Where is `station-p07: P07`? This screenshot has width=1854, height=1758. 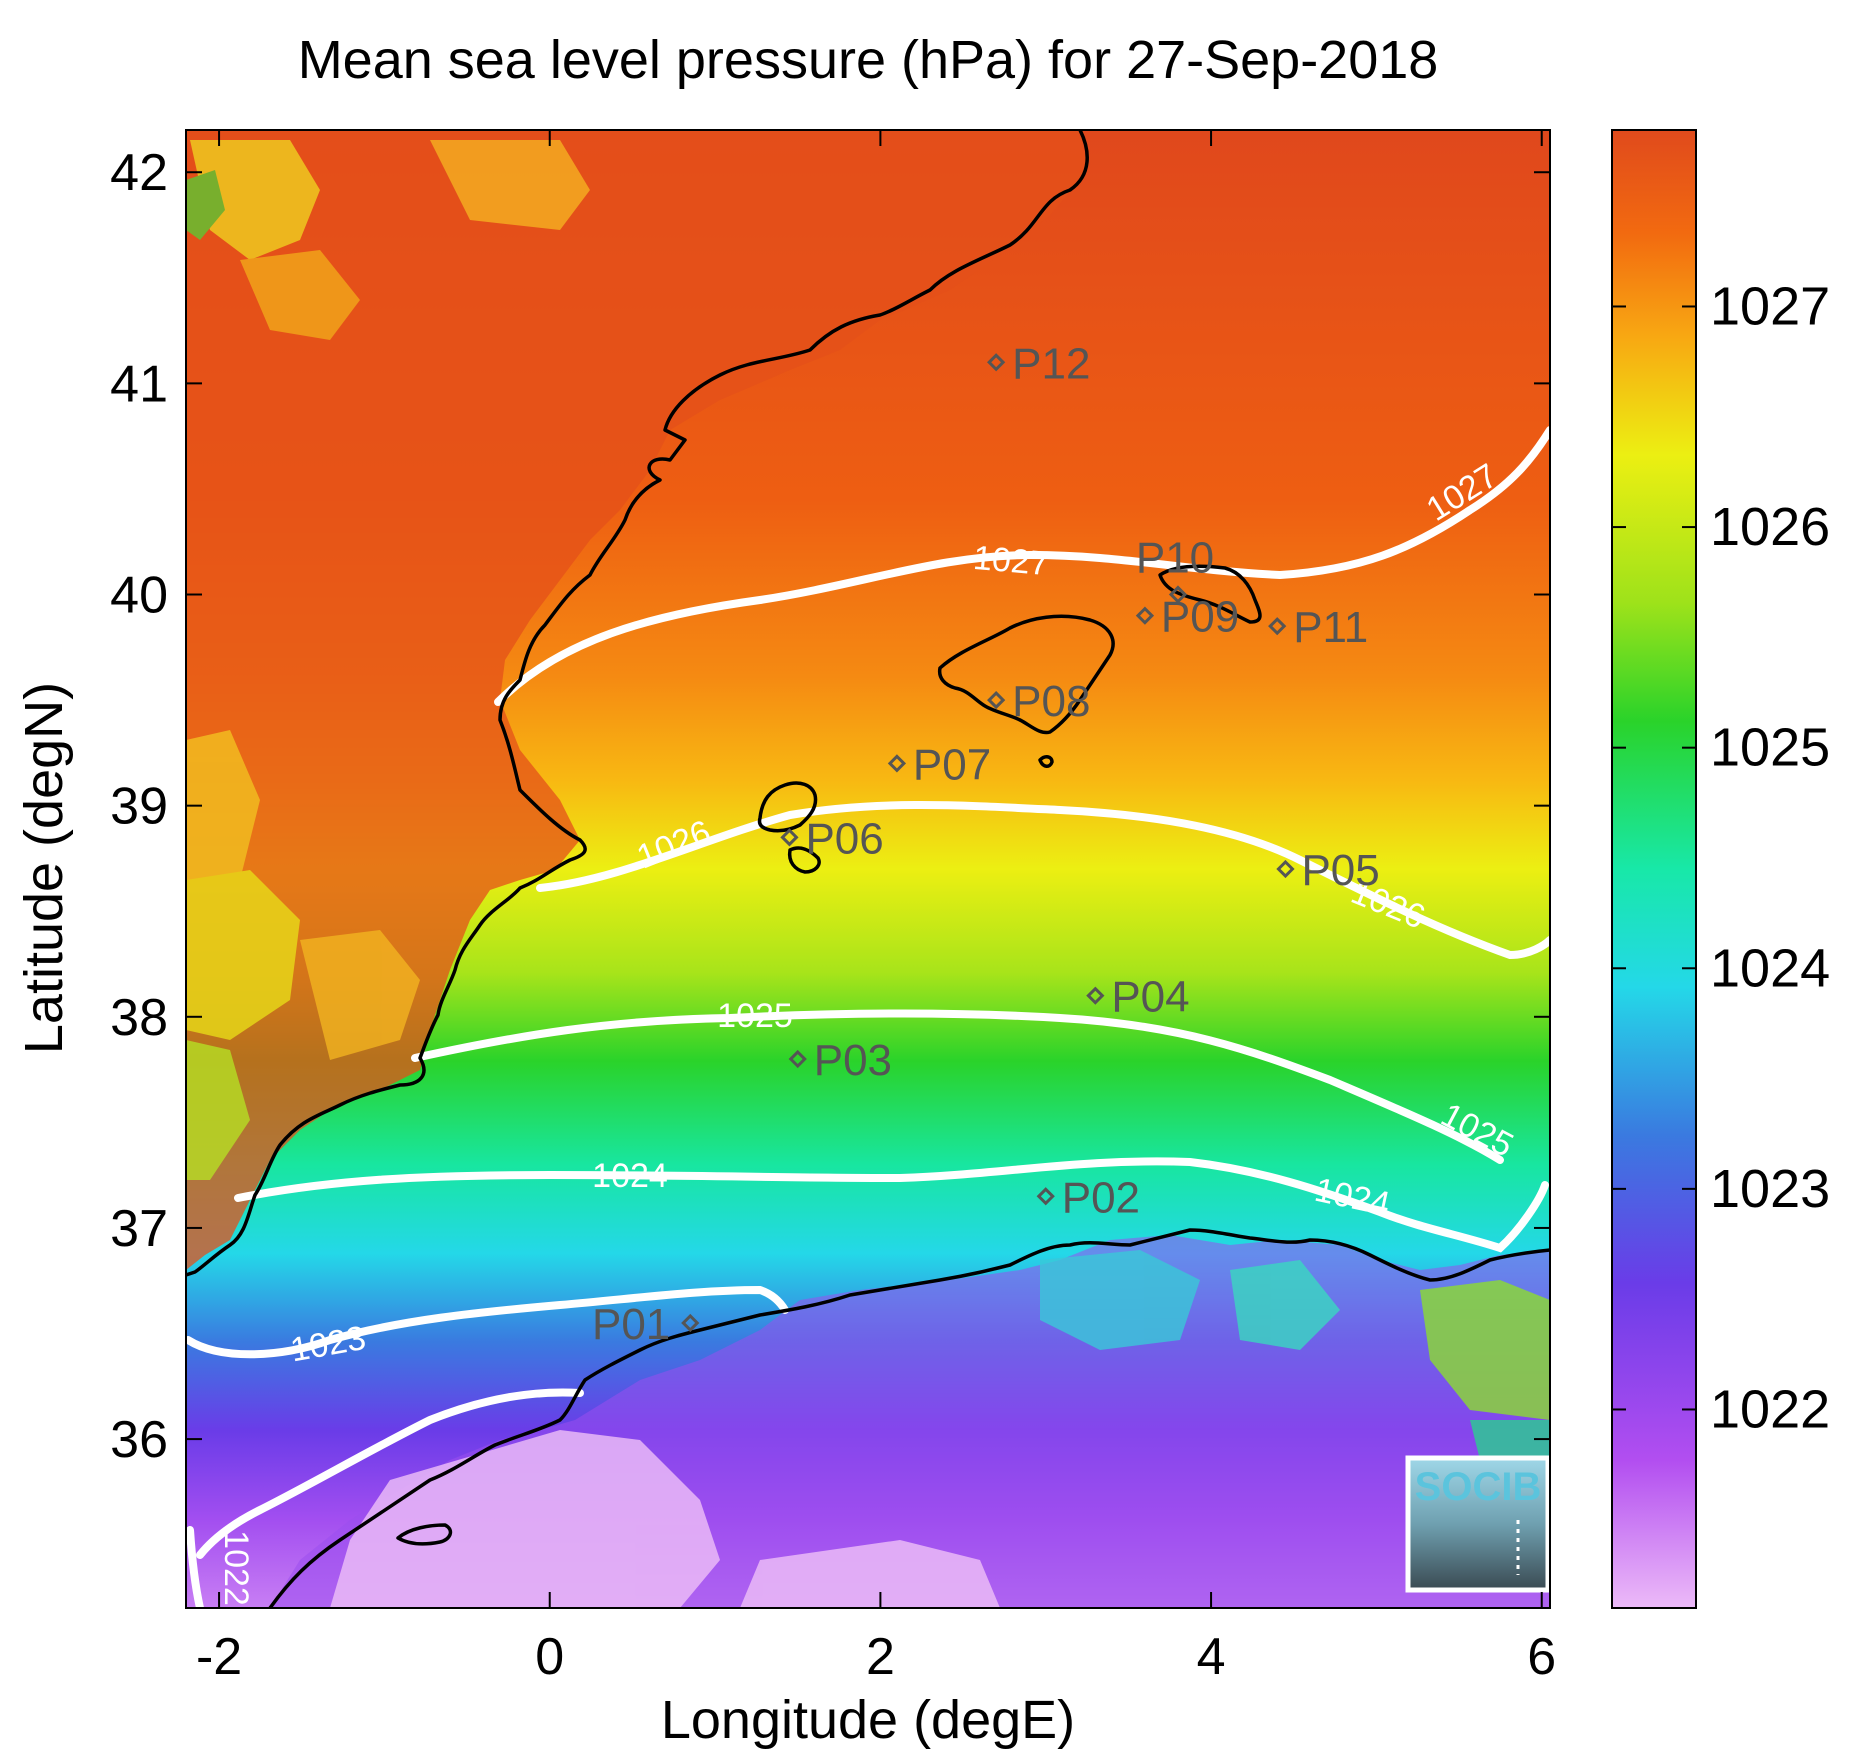
station-p07: P07 is located at coordinates (939, 764).